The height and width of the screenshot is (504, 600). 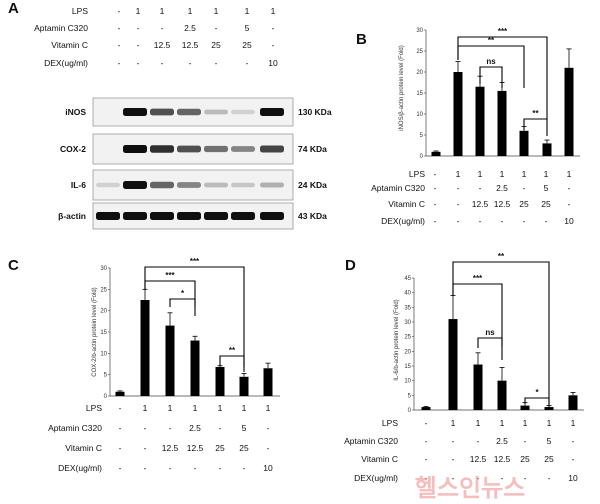 I want to click on panel-d-ylabel: IL-6/b-actin protein level (Fold), so click(x=397, y=339).